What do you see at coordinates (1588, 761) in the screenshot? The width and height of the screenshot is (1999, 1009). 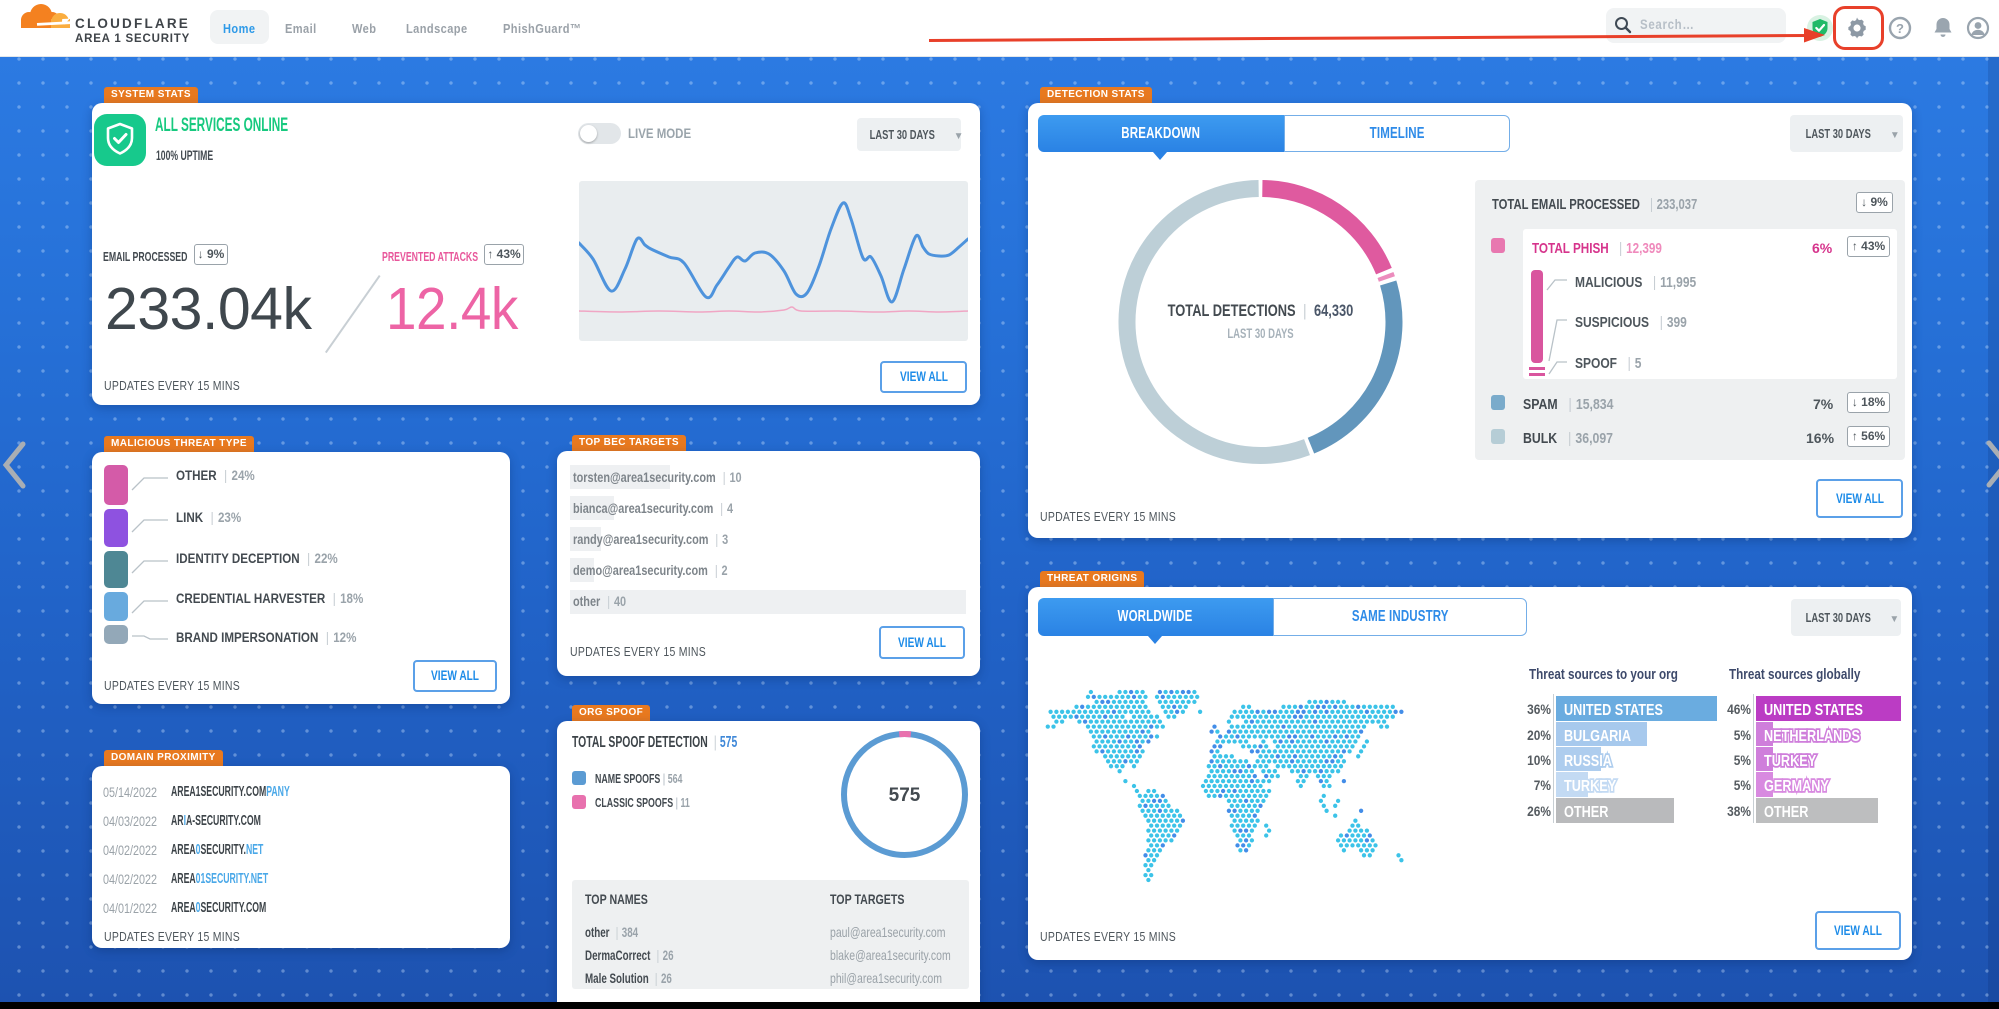 I see `svg-text: RUSSIA` at bounding box center [1588, 761].